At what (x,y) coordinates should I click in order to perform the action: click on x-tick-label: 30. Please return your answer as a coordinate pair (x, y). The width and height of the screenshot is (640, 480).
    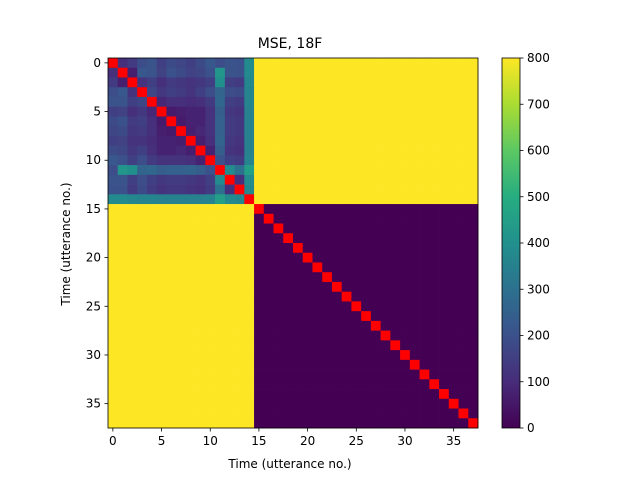
    Looking at the image, I should click on (404, 441).